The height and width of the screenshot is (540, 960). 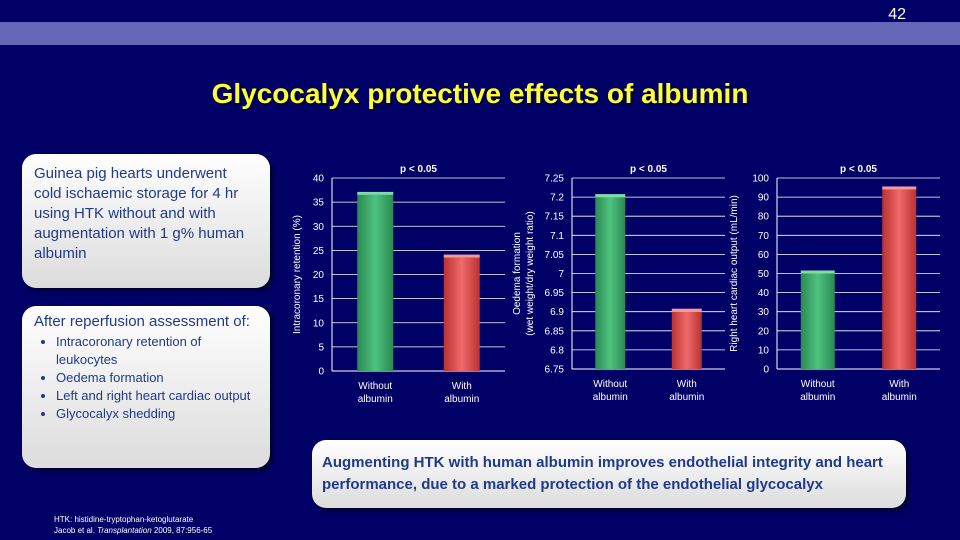 I want to click on chart-y-tick-label: 7.15, so click(x=555, y=217).